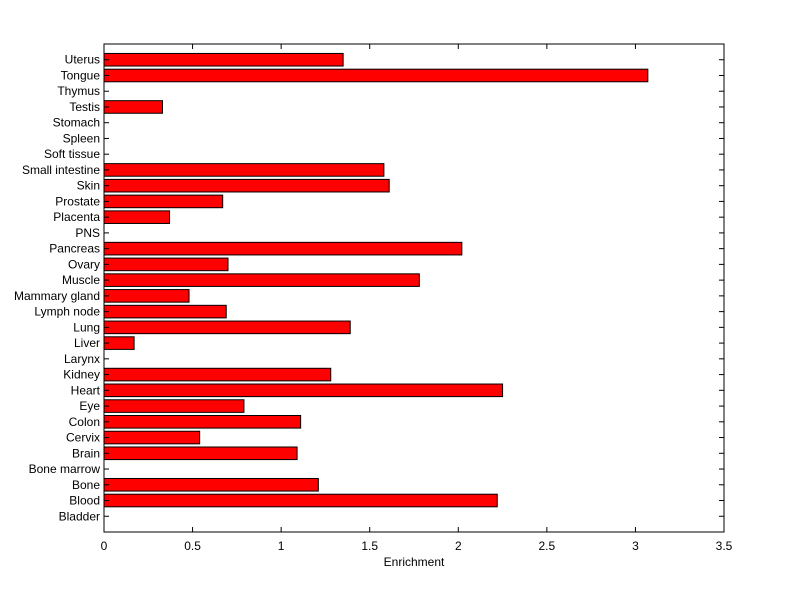 The height and width of the screenshot is (599, 800). I want to click on y-tick-label: PNS, so click(87, 233).